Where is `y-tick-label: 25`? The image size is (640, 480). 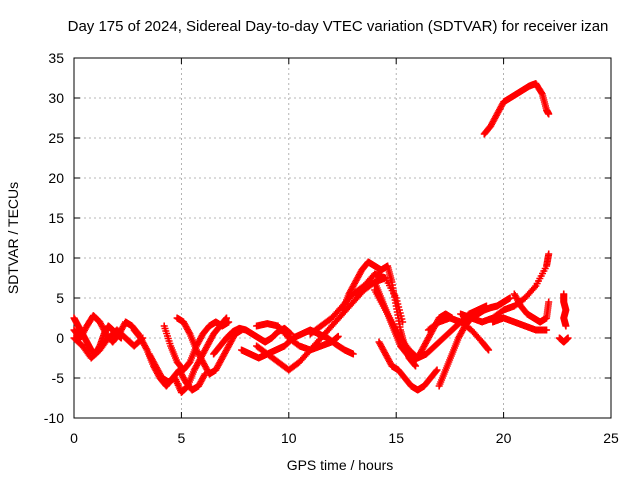 y-tick-label: 25 is located at coordinates (56, 138).